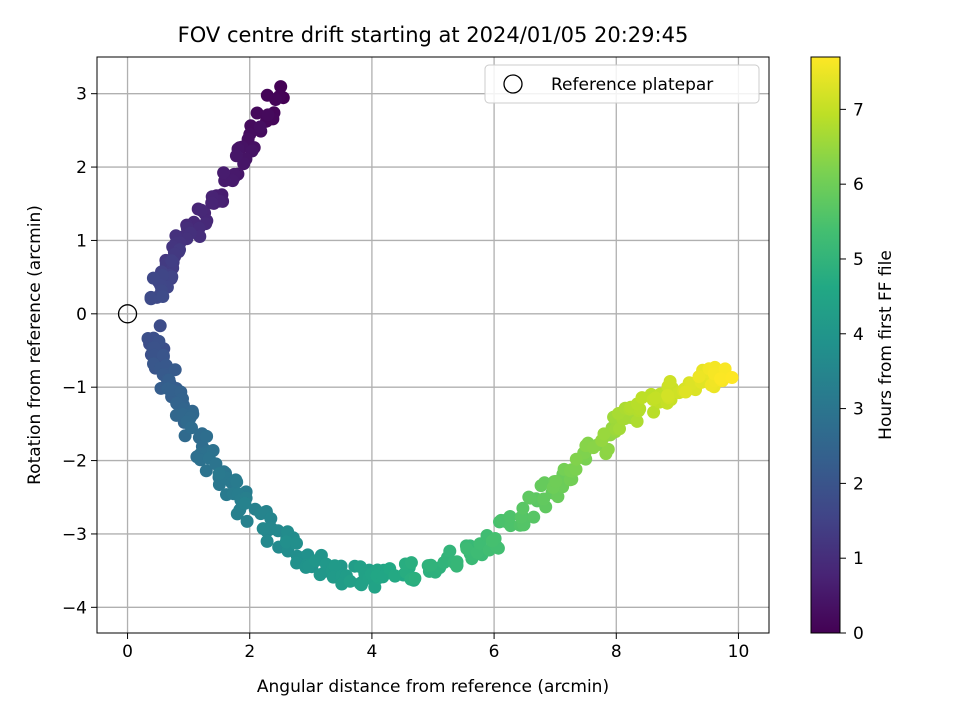 The width and height of the screenshot is (960, 720). I want to click on colorbar-tick-label: 3, so click(858, 410).